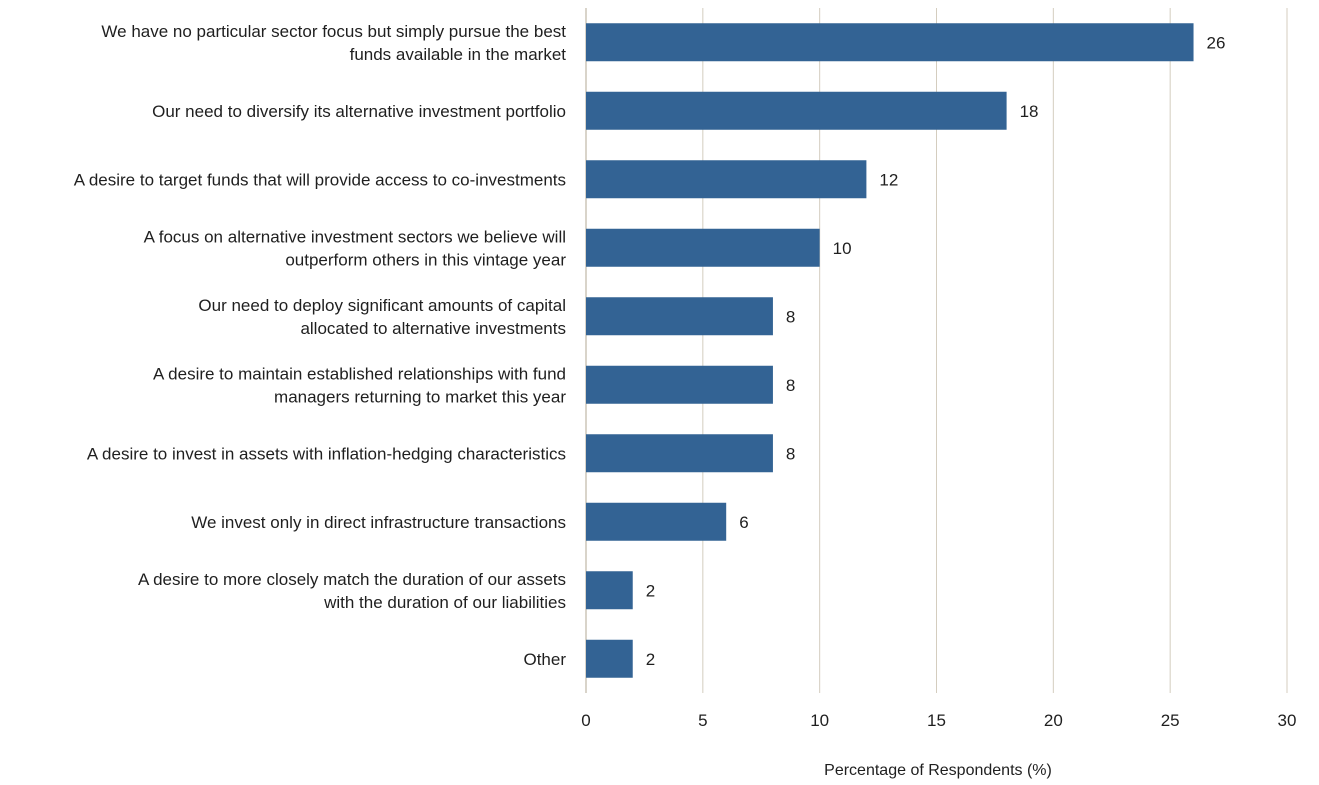 This screenshot has height=785, width=1319. I want to click on category-label-line: Other, so click(544, 659).